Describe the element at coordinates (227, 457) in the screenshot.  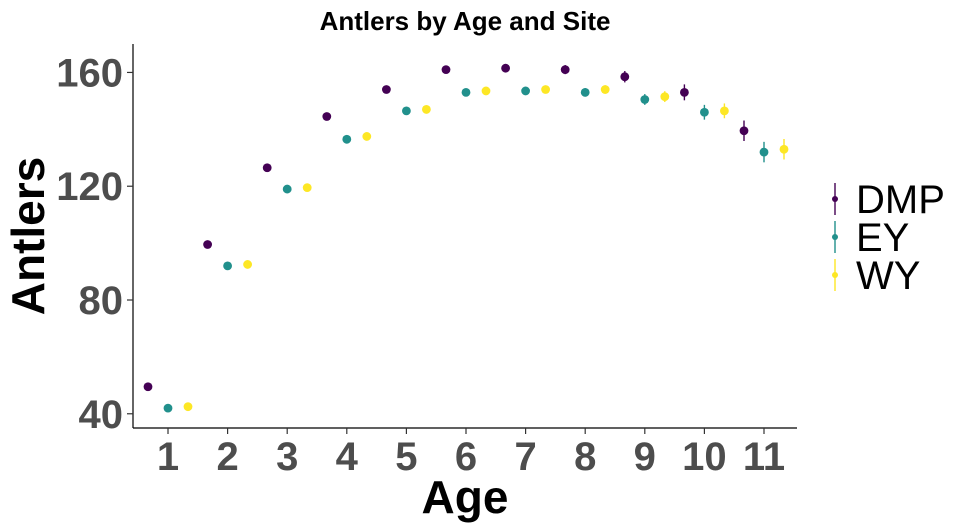
I see `x-tick-label: 2` at that location.